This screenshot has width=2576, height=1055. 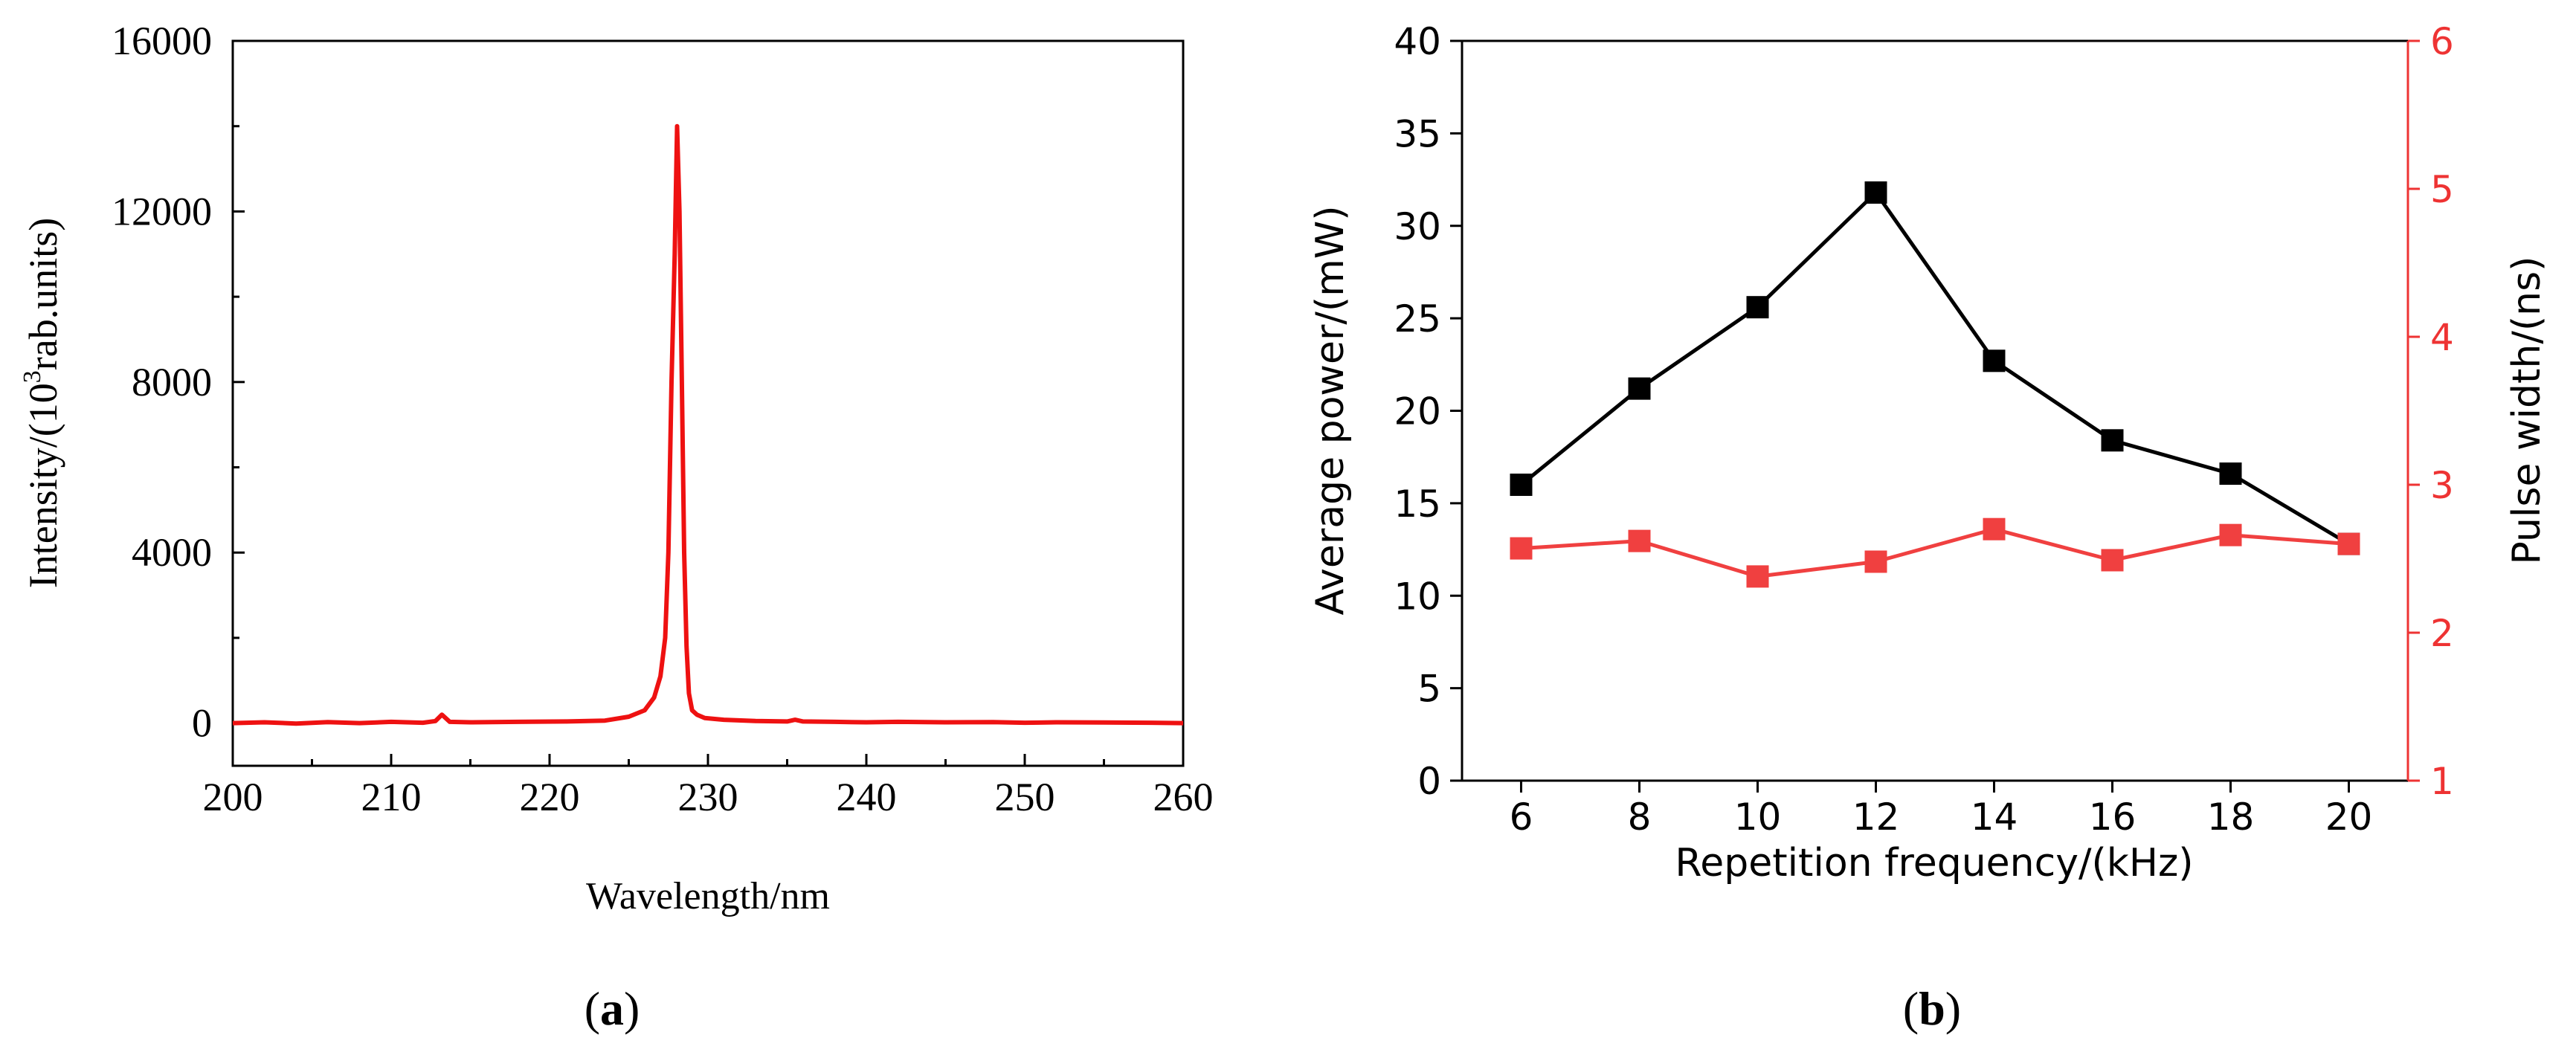 What do you see at coordinates (172, 552) in the screenshot?
I see `chart-a-y-tick-label: 4000` at bounding box center [172, 552].